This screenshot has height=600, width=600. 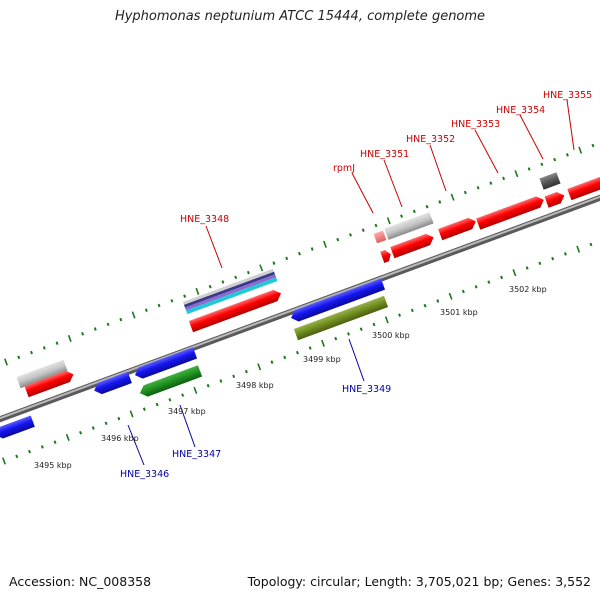 What do you see at coordinates (344, 168) in the screenshot?
I see `label-rpmj: rpmJ` at bounding box center [344, 168].